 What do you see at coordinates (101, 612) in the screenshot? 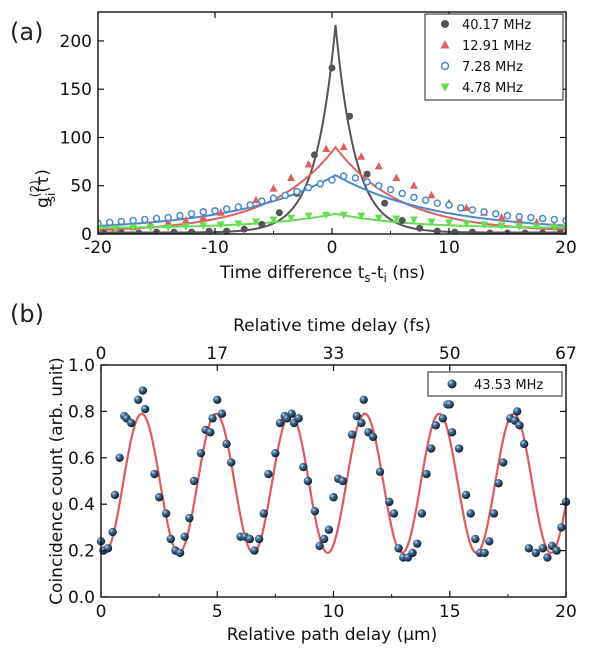
I see `x-tick-label: 0` at bounding box center [101, 612].